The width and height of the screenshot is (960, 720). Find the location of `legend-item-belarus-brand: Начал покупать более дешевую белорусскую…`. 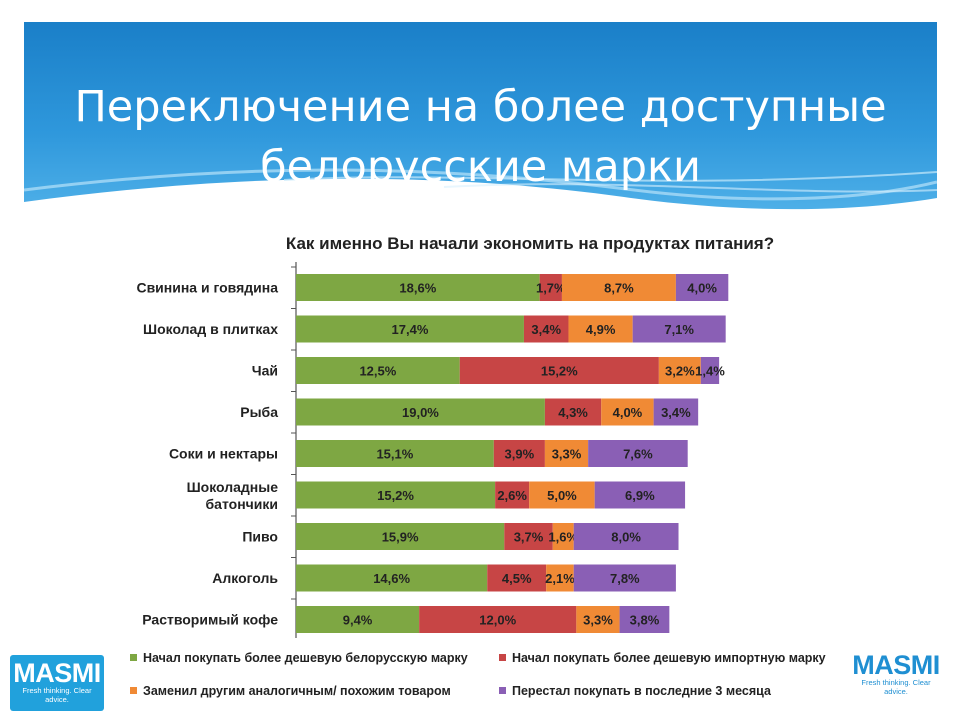

legend-item-belarus-brand: Начал покупать более дешевую белорусскую… is located at coordinates (299, 658).